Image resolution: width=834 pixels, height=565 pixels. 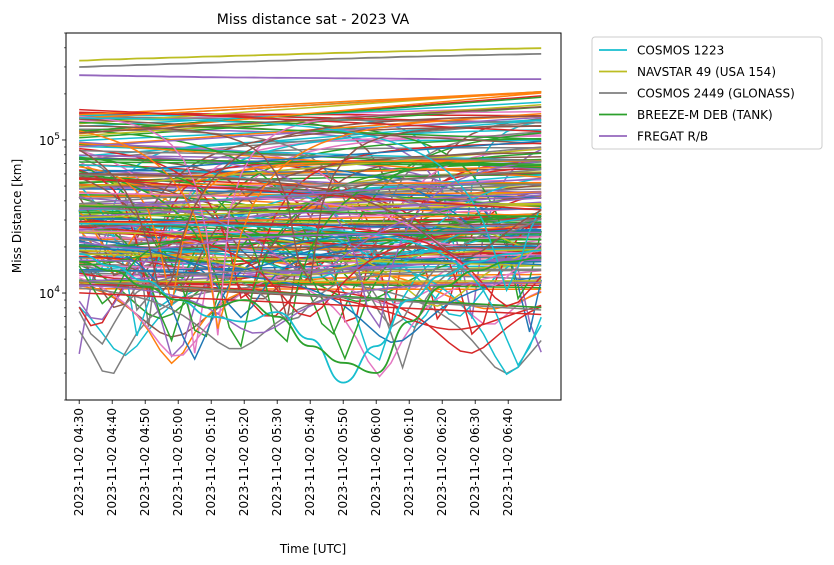 I want to click on legend-label: COSMOS 1223, so click(x=680, y=51).